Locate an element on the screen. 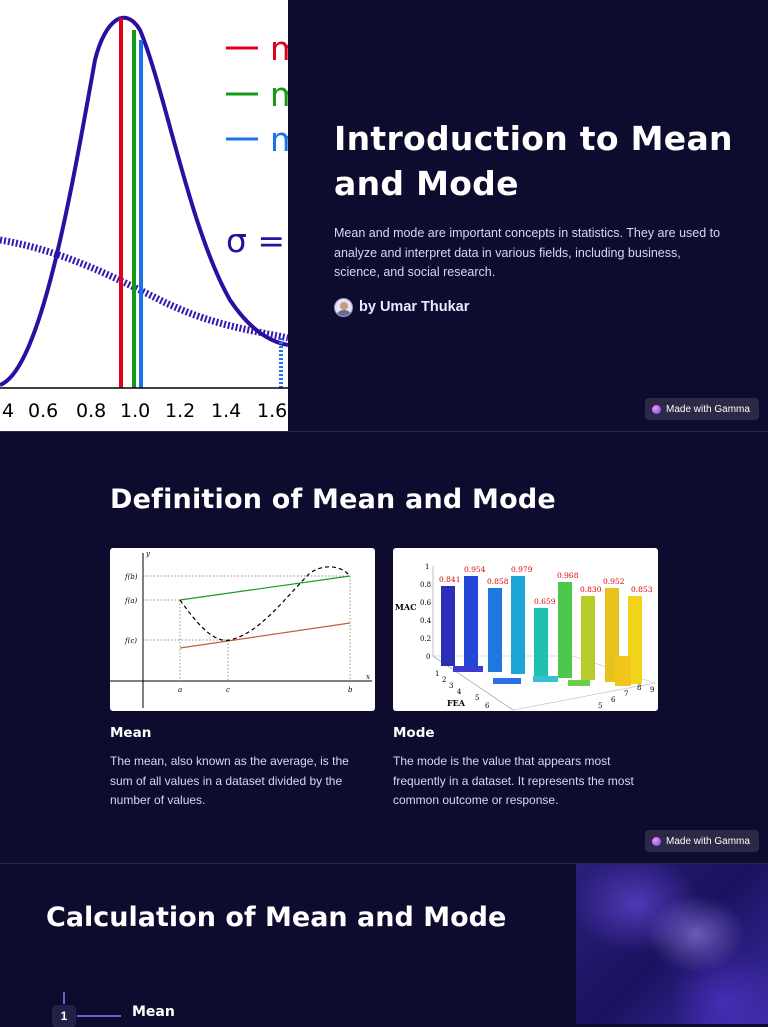  y-tick: 1 is located at coordinates (427, 567).